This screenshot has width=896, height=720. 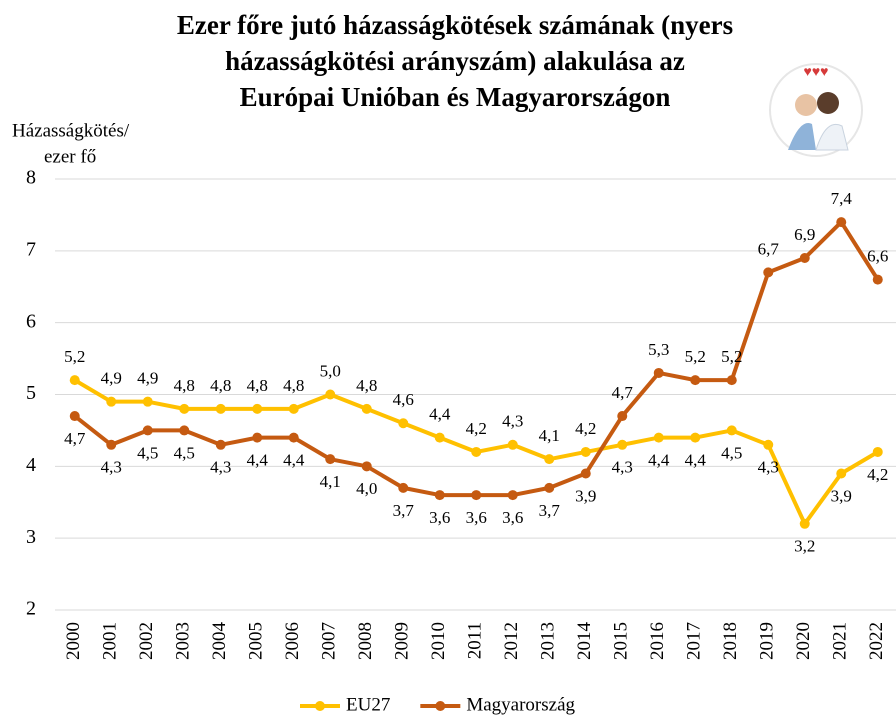 I want to click on x-tick-label: 2021, so click(x=840, y=641).